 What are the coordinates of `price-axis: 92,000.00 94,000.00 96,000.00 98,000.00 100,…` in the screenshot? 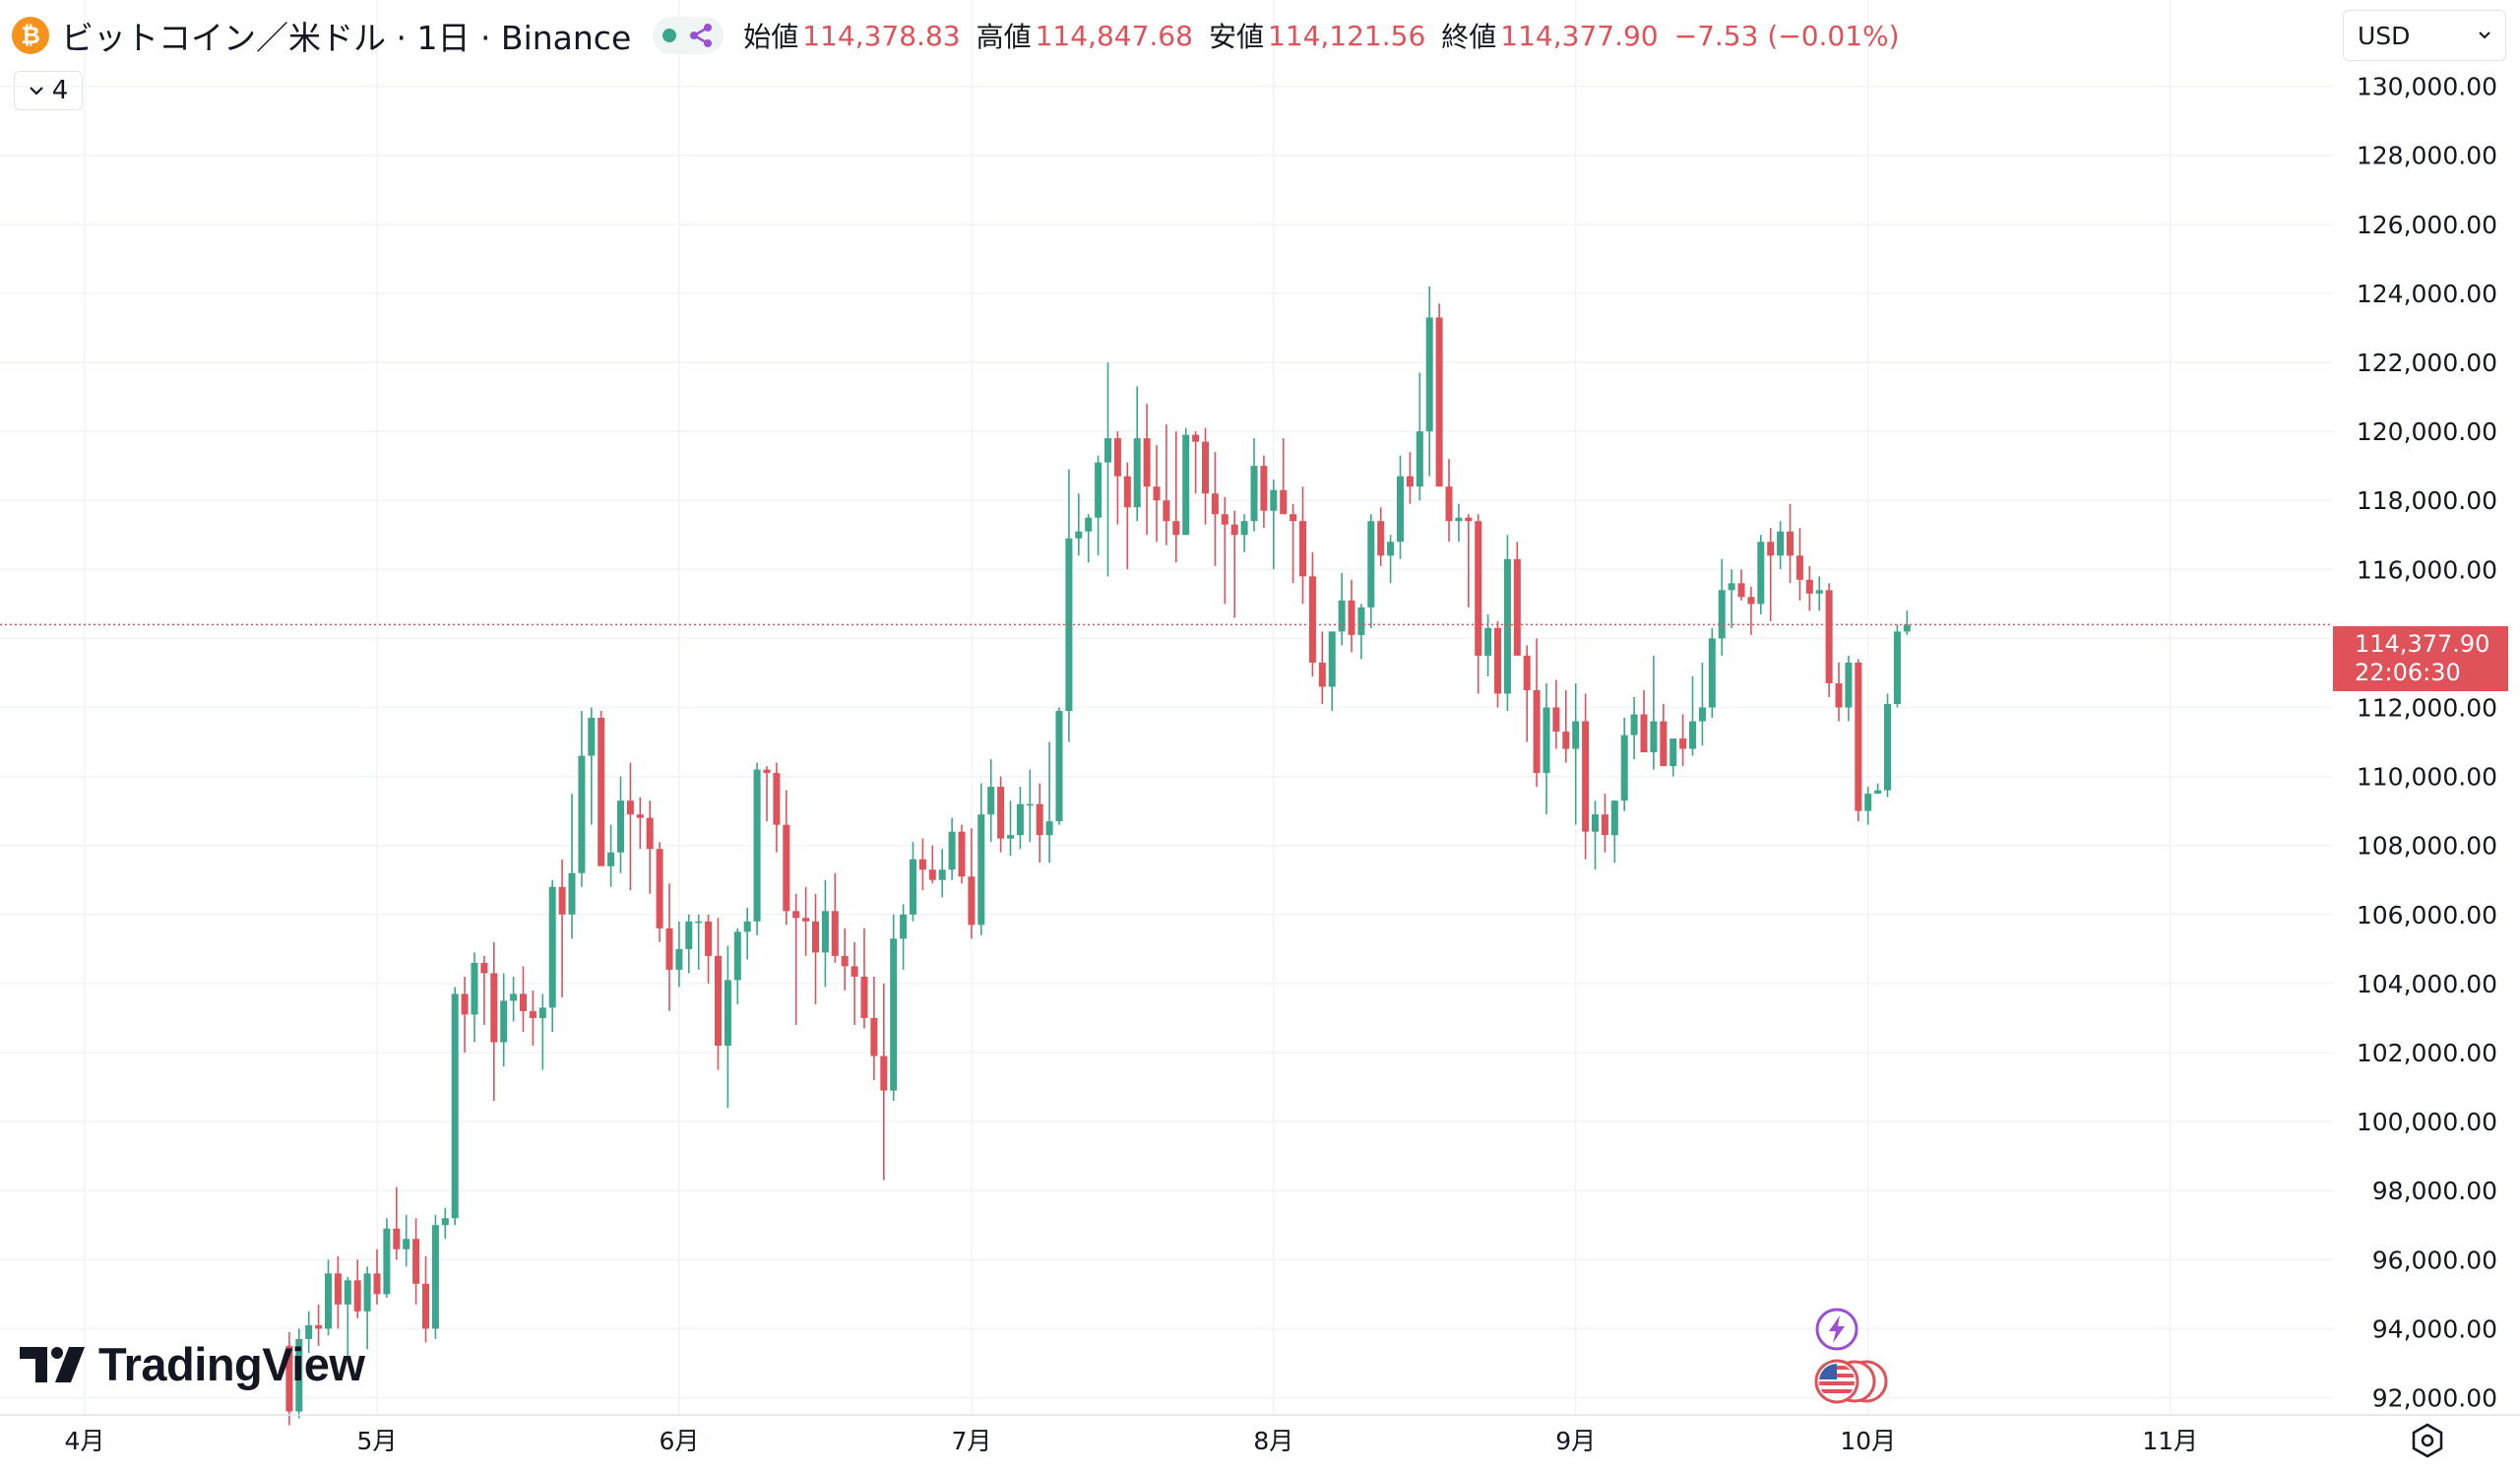 It's located at (2427, 743).